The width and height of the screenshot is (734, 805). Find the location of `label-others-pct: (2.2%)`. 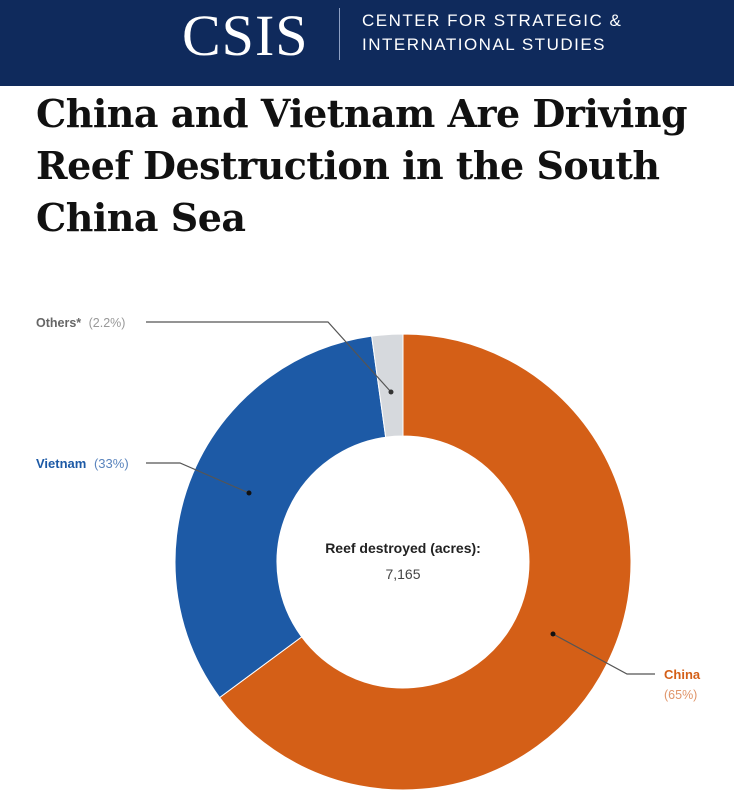

label-others-pct: (2.2%) is located at coordinates (107, 323).